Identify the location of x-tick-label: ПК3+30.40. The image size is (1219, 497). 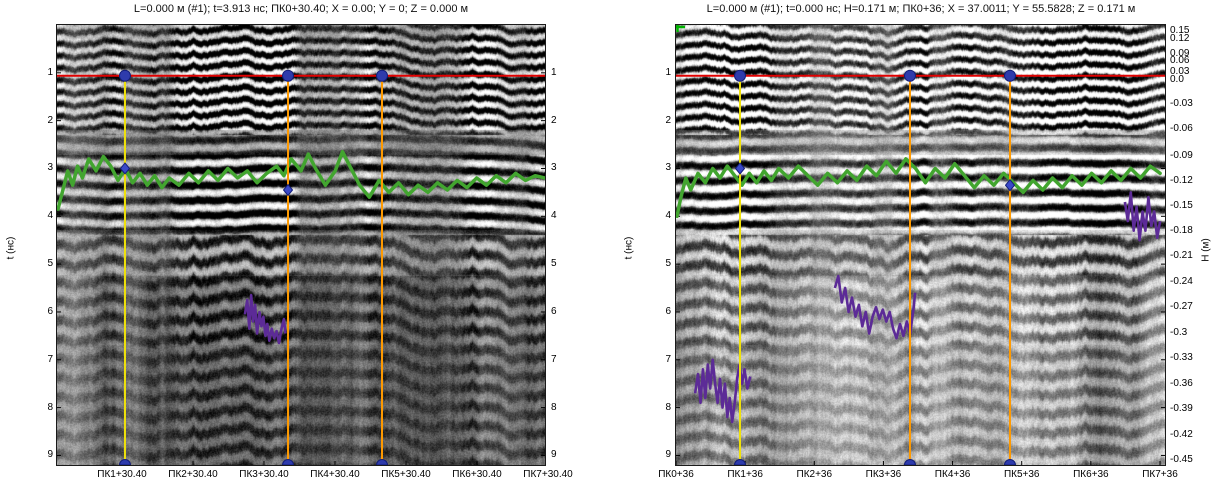
(264, 474).